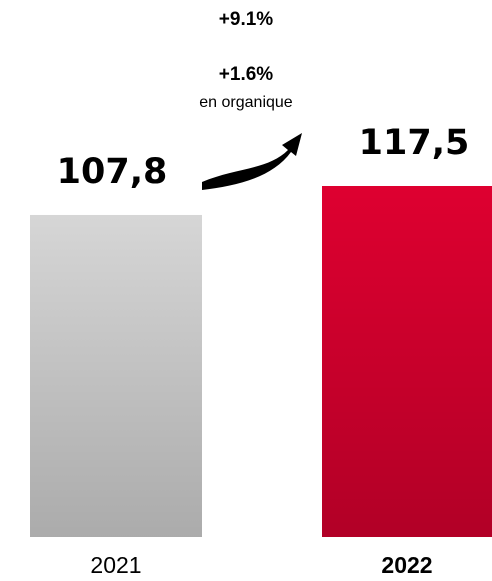 The width and height of the screenshot is (492, 581). Describe the element at coordinates (406, 565) in the screenshot. I see `x-tick-label: 2022` at that location.